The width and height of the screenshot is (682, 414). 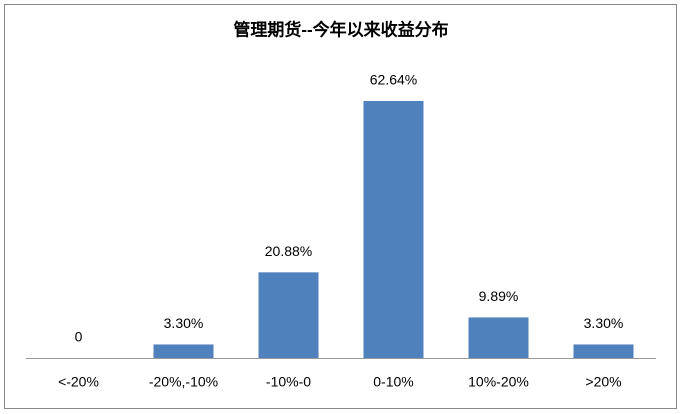 I want to click on x-tick-label: >20%, so click(x=603, y=382).